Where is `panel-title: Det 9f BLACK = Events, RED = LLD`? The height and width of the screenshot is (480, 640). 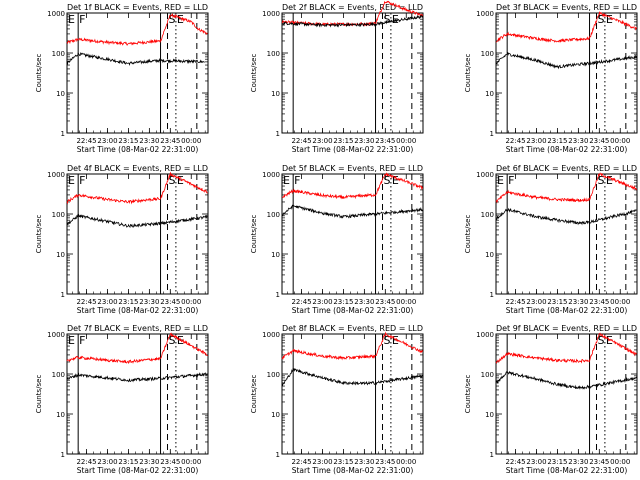
panel-title: Det 9f BLACK = Events, RED = LLD is located at coordinates (566, 328).